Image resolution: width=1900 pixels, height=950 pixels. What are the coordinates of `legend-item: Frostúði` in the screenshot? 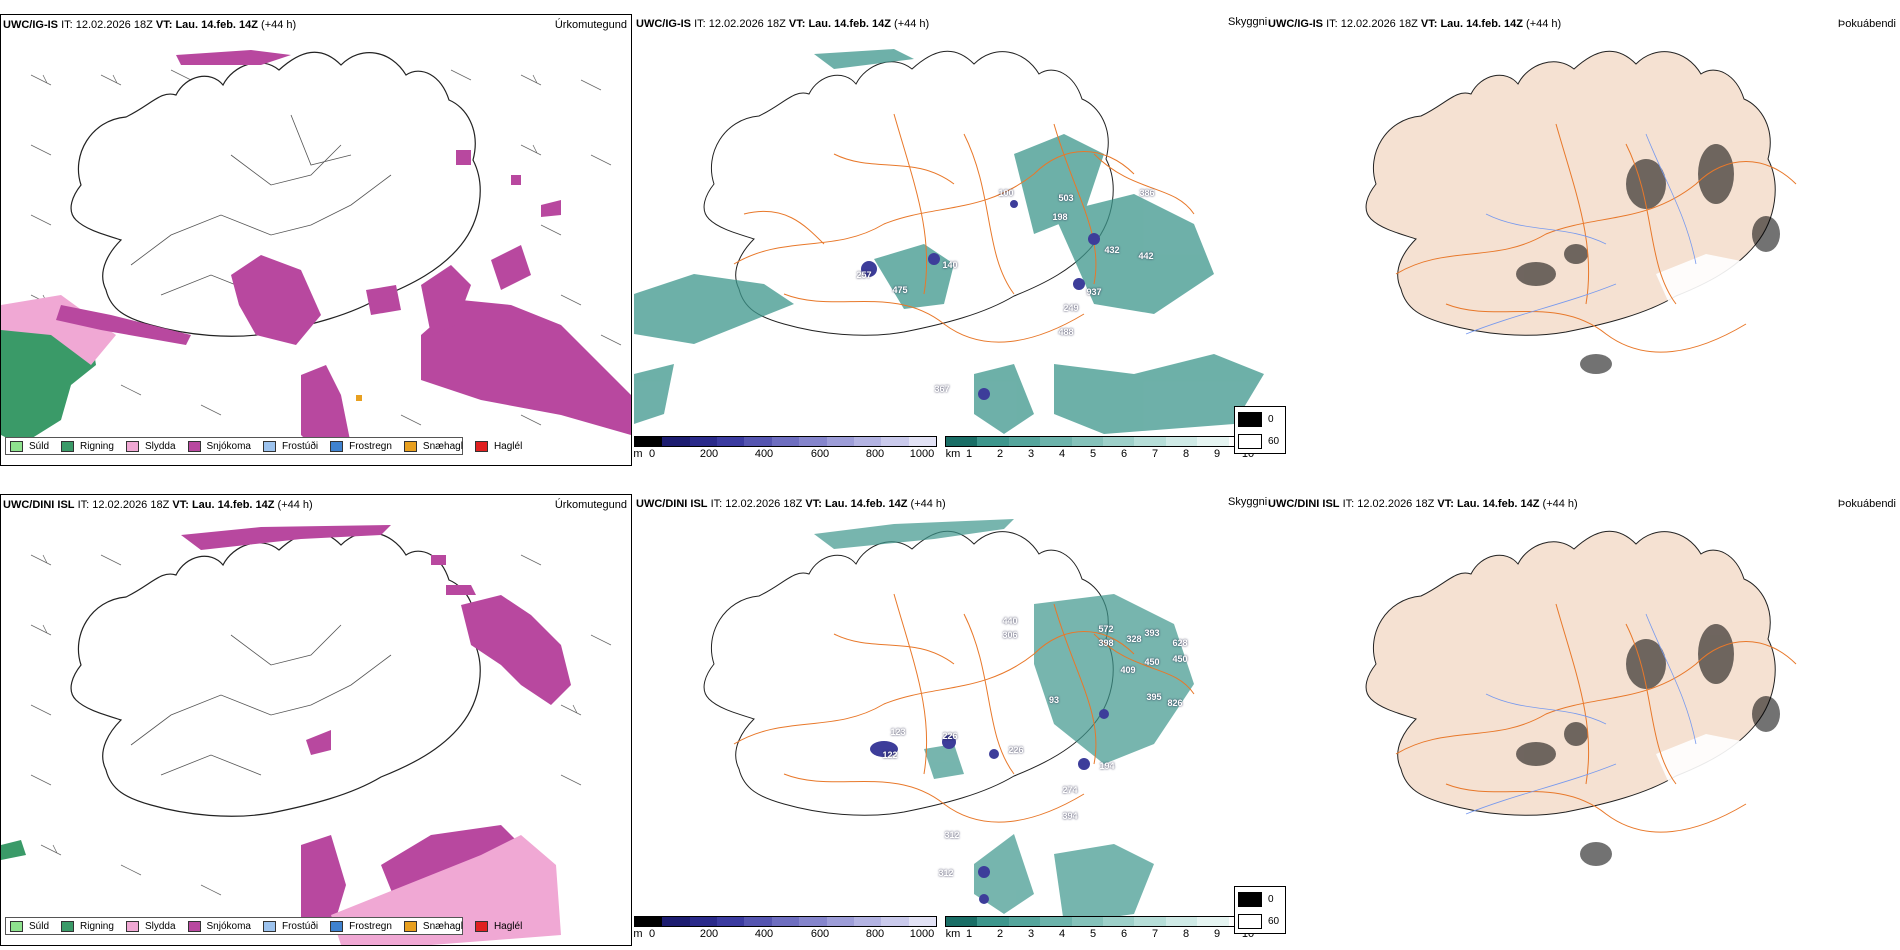 It's located at (290, 926).